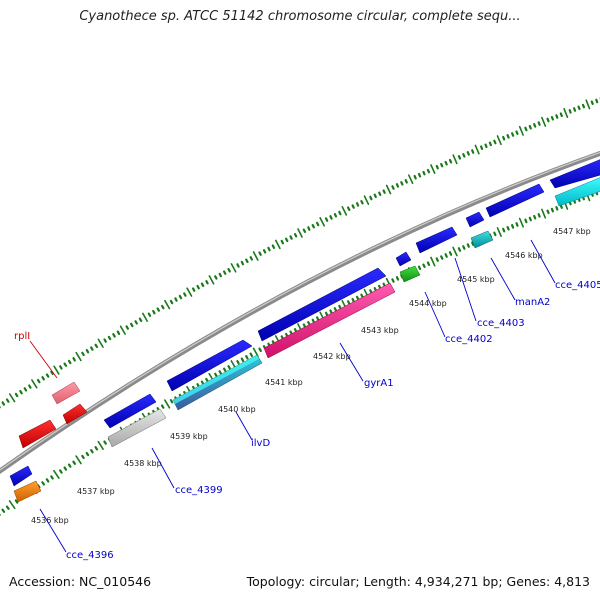 This screenshot has height=600, width=600. Describe the element at coordinates (532, 302) in the screenshot. I see `gene-label-mana2: manA2` at that location.